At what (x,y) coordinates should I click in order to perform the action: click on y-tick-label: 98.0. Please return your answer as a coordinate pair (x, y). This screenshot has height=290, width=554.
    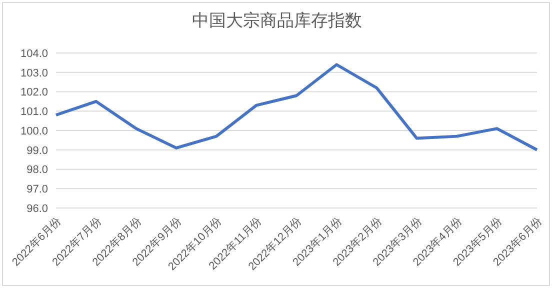
    Looking at the image, I should click on (37, 170).